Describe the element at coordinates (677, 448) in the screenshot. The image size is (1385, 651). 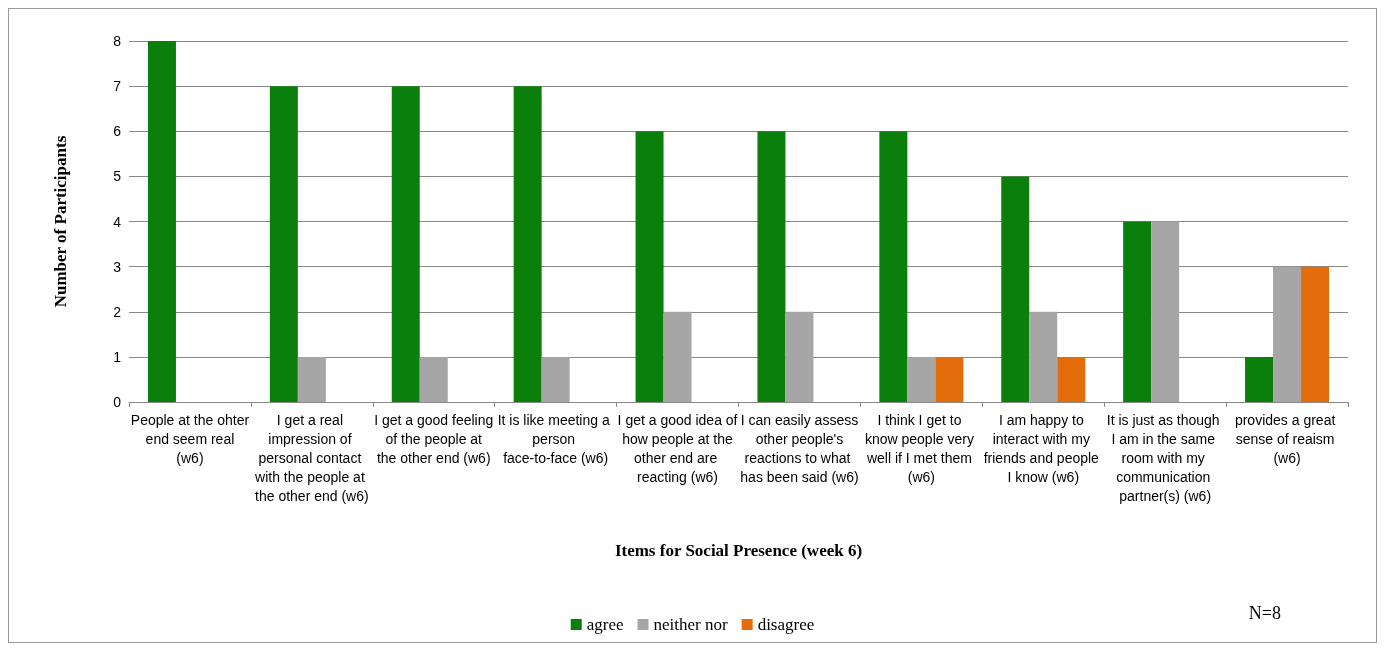
I see `x-tick-label: I get a good idea of how people at the other end are reacting (w6)` at that location.